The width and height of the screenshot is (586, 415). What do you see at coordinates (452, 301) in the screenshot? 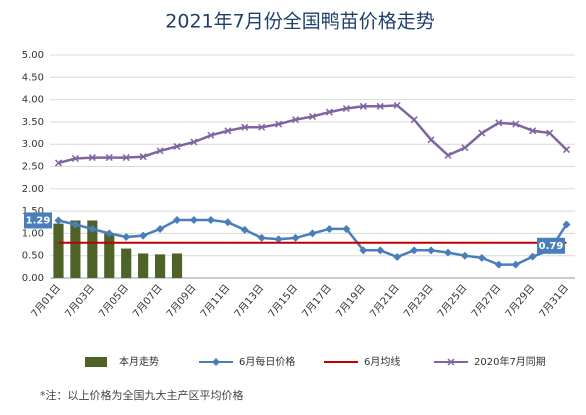
I see `x-tick-label: 7月25日` at bounding box center [452, 301].